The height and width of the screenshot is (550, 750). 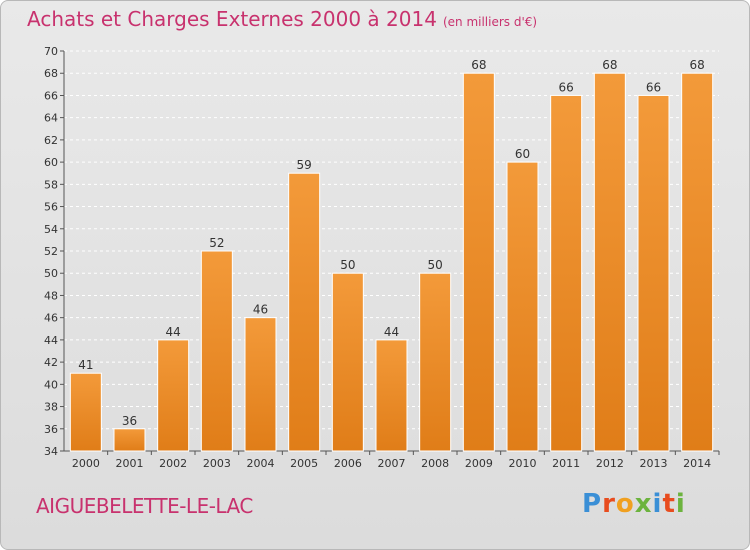 I want to click on x-tick-label: 2000, so click(x=86, y=463).